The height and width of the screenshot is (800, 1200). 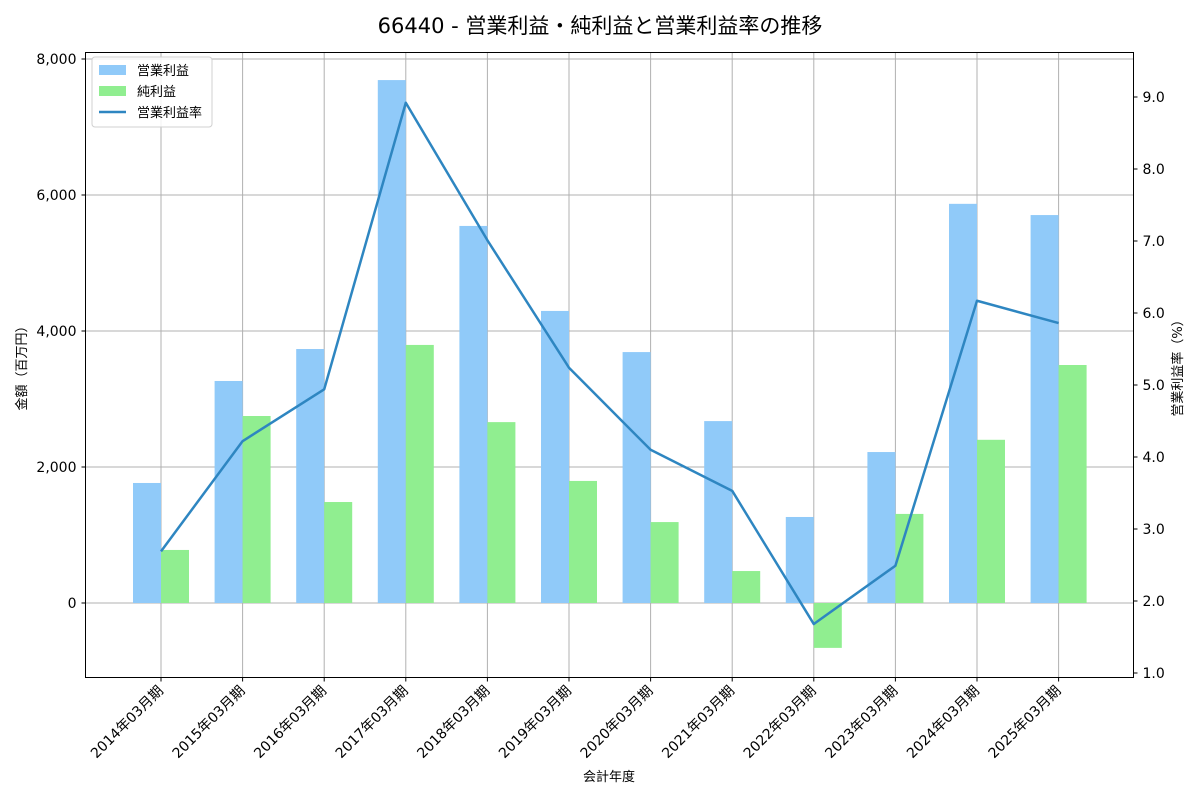 I want to click on x-tick-label: 2022年03月期, so click(x=780, y=722).